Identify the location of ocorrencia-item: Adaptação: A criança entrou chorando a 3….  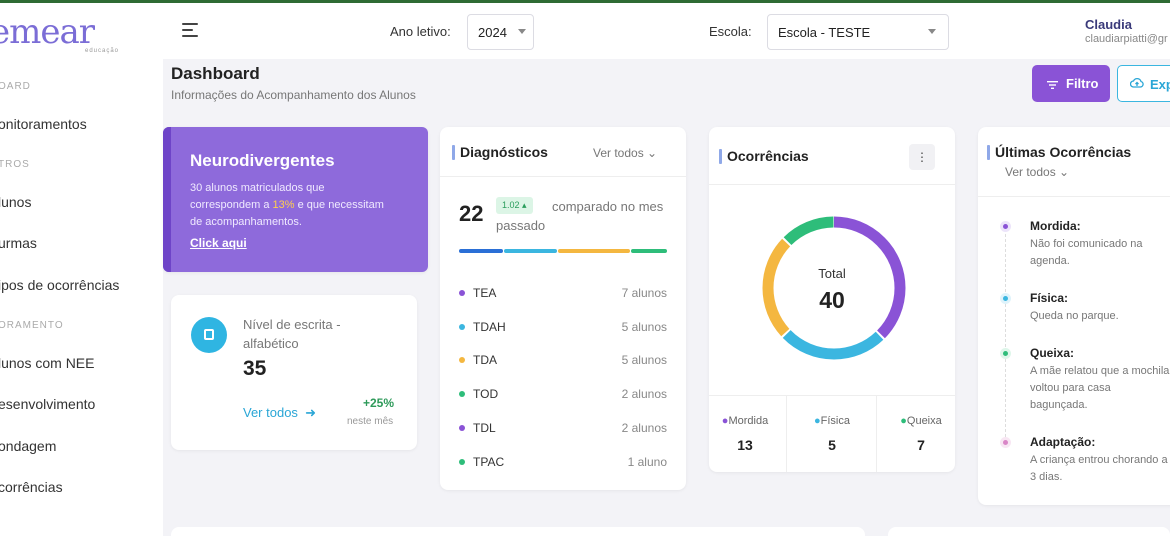
(1085, 460).